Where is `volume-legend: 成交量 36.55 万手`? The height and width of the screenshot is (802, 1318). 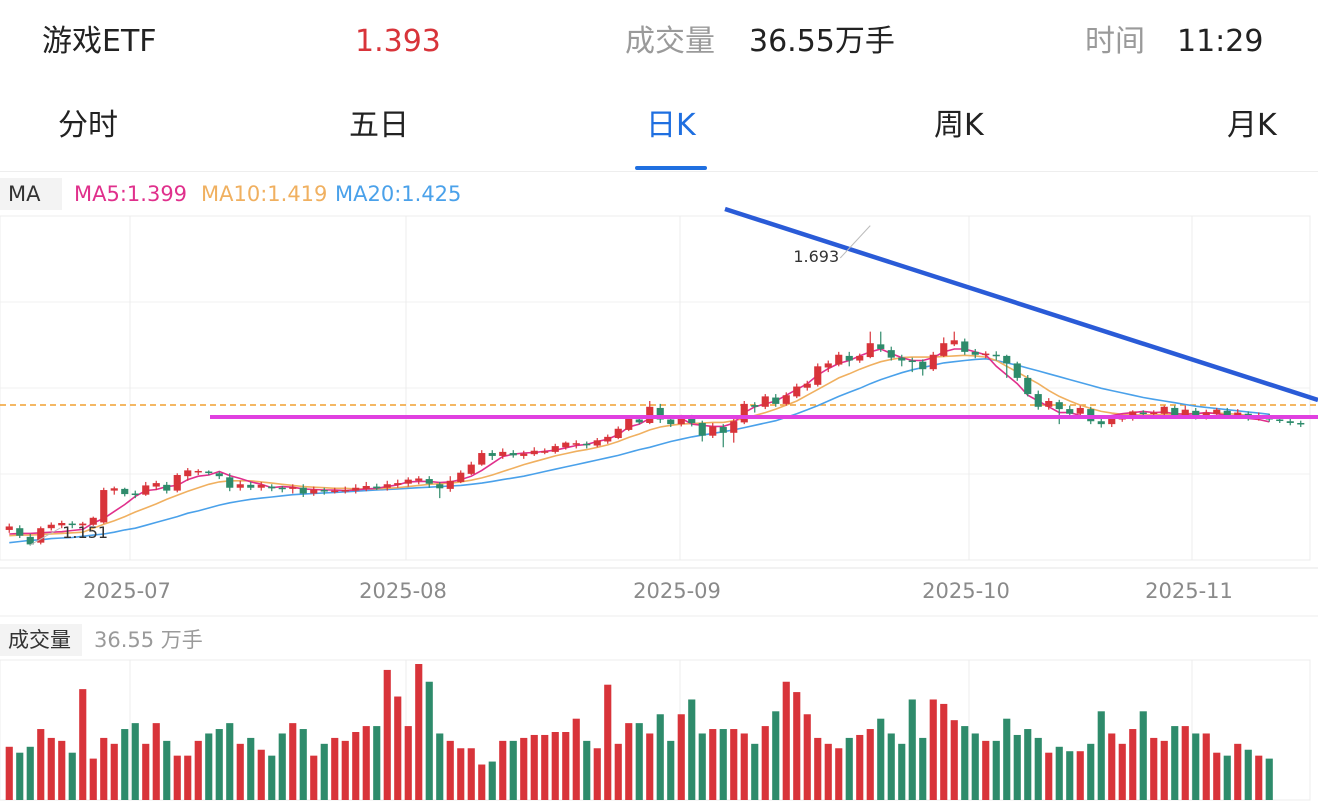 volume-legend: 成交量 36.55 万手 is located at coordinates (659, 640).